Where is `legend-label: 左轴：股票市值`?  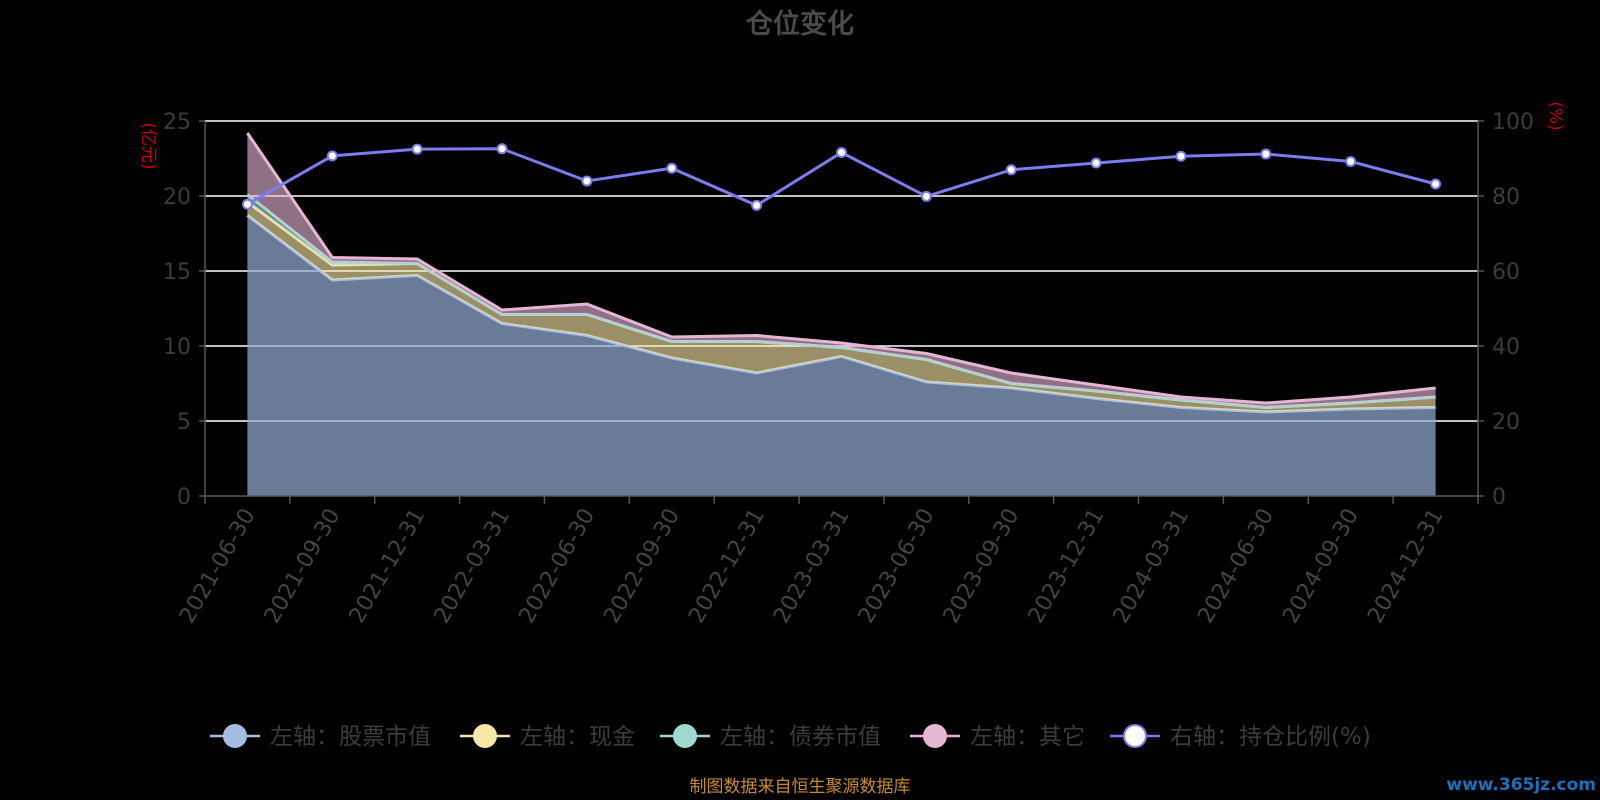
legend-label: 左轴：股票市值 is located at coordinates (350, 737).